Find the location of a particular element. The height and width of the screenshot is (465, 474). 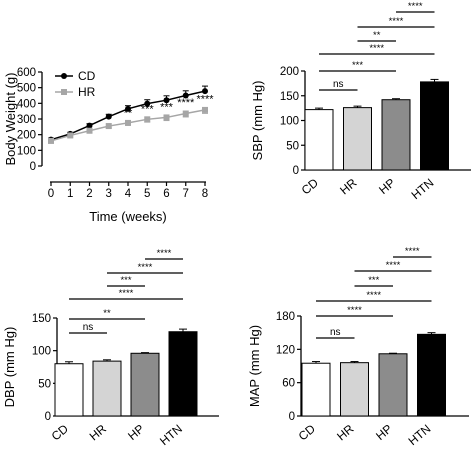

y-tick-label: 60 is located at coordinates (288, 384).